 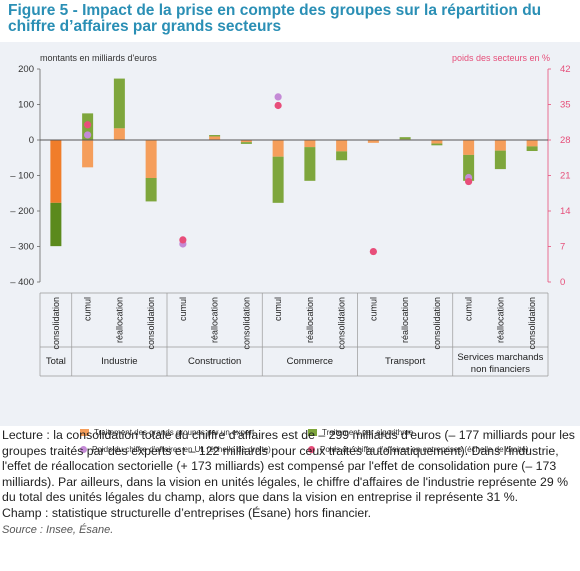 What do you see at coordinates (22, 247) in the screenshot?
I see `left-tick-label: – 300` at bounding box center [22, 247].